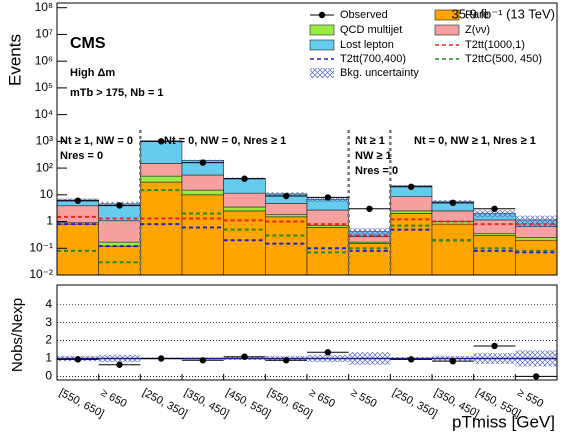 This screenshot has width=581, height=436. I want to click on region-label: Nt ≥ 1, NW = 0, so click(96, 141).